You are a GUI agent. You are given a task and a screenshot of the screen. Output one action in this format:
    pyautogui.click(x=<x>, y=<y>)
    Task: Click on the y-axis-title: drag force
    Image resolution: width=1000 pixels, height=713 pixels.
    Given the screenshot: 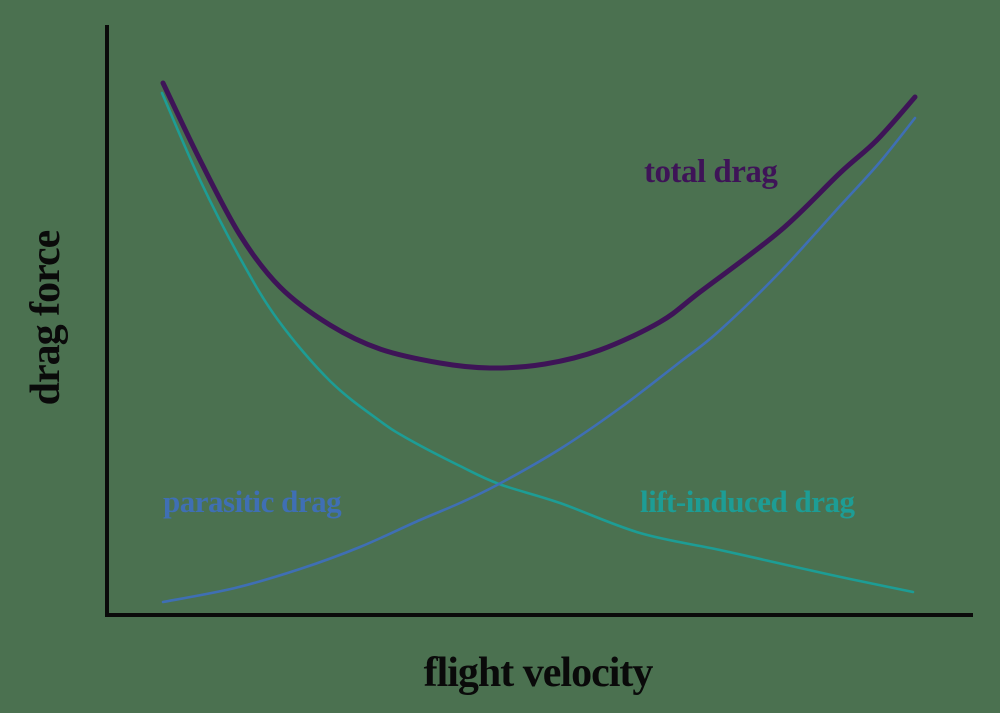 What is the action you would take?
    pyautogui.click(x=46, y=318)
    